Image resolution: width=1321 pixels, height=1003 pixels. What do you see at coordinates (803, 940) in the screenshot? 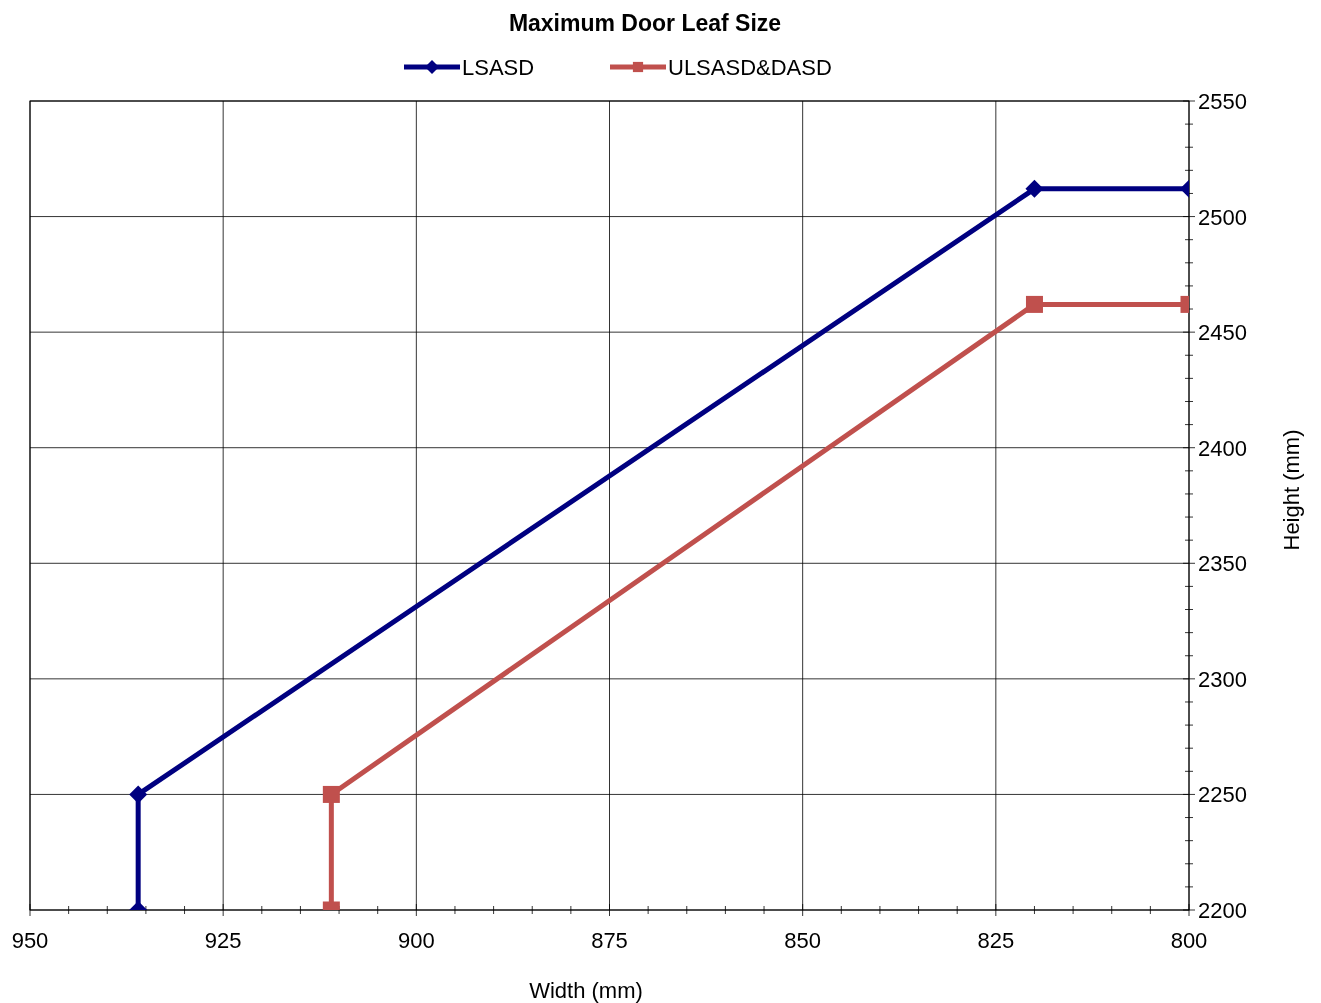
I see `x-tick-label: 850` at bounding box center [803, 940].